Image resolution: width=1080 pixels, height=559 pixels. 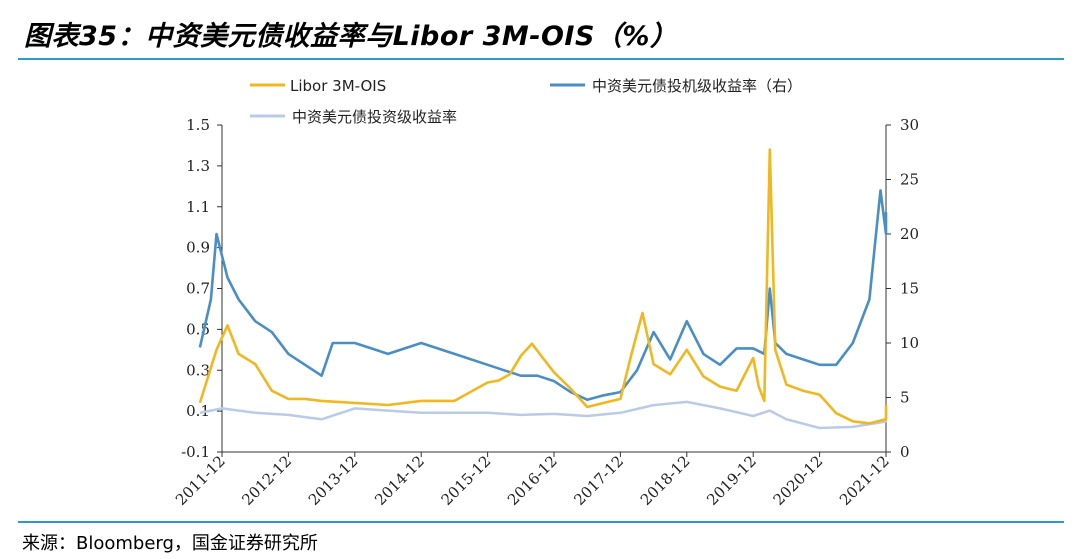 I want to click on y-right-tick-label: 10, so click(x=909, y=343).